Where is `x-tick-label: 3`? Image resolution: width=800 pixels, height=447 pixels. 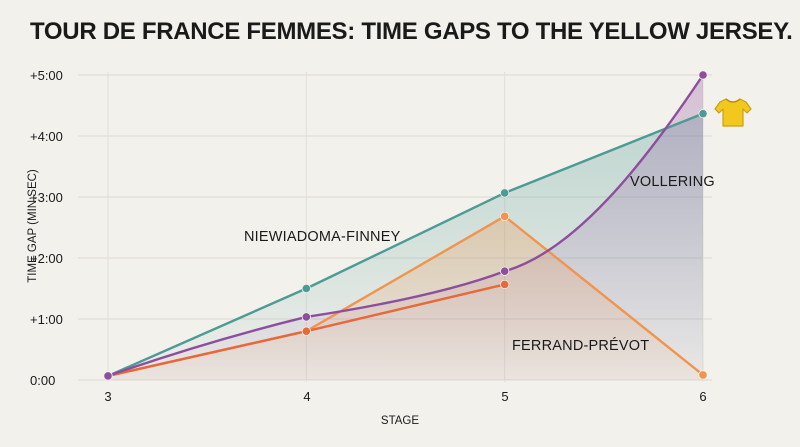 x-tick-label: 3 is located at coordinates (107, 396).